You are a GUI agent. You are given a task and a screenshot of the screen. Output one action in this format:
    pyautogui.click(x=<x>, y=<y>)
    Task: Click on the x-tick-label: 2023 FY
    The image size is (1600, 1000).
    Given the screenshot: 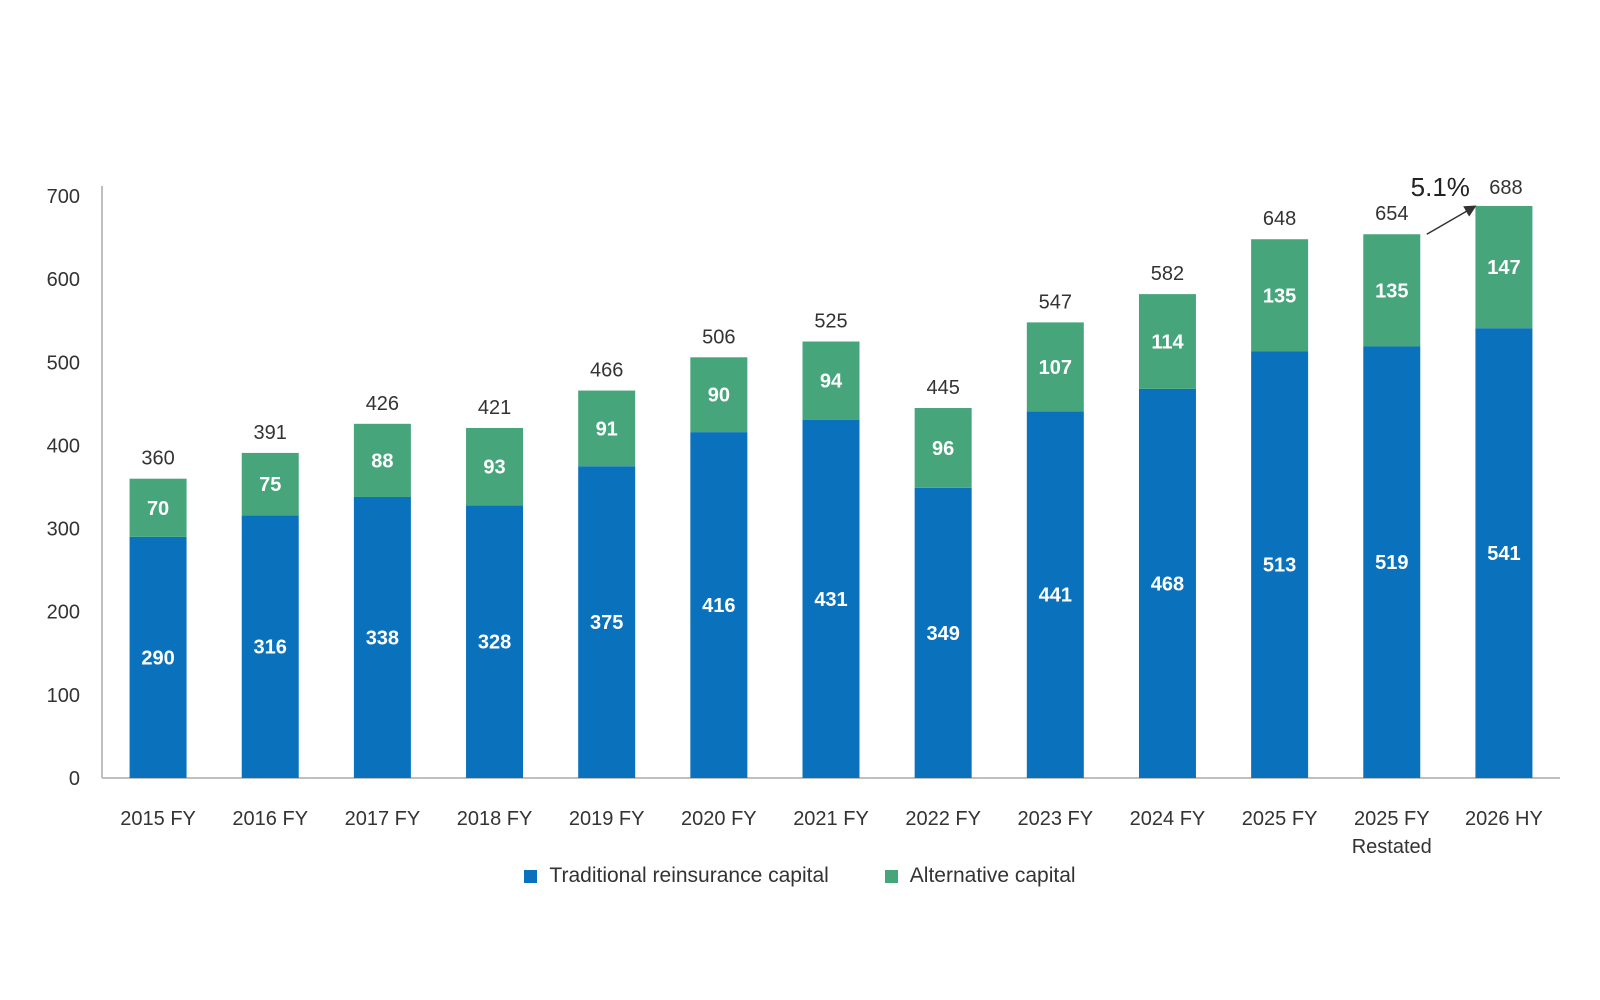 What is the action you would take?
    pyautogui.click(x=1056, y=819)
    